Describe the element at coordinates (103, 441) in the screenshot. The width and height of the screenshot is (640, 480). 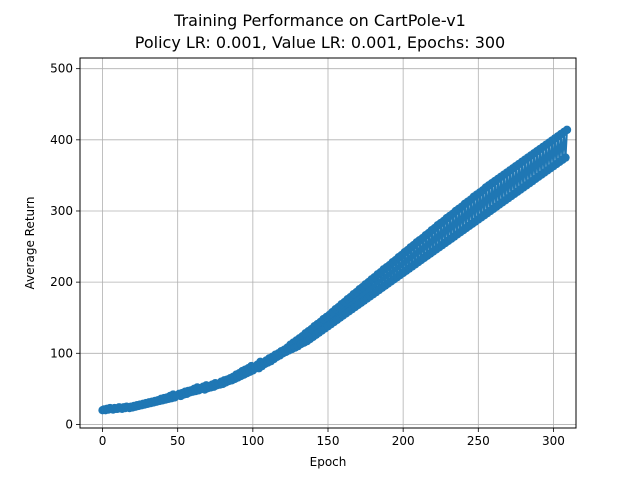
I see `x-tick-label: 0` at that location.